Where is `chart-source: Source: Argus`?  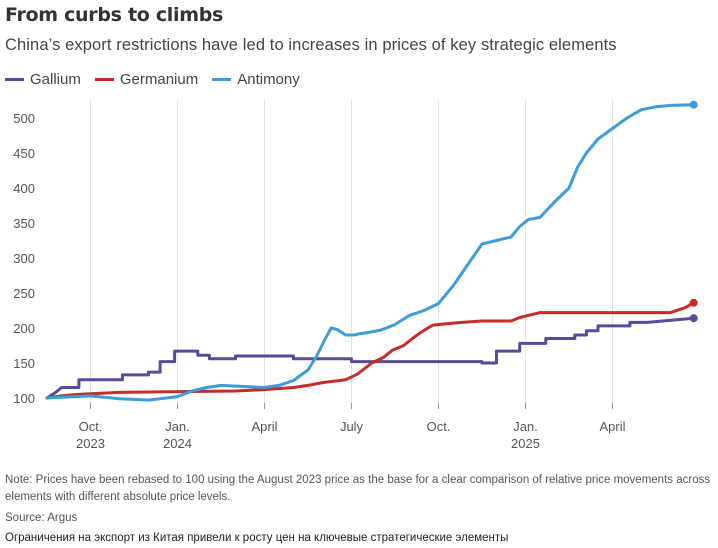
chart-source: Source: Argus is located at coordinates (41, 518).